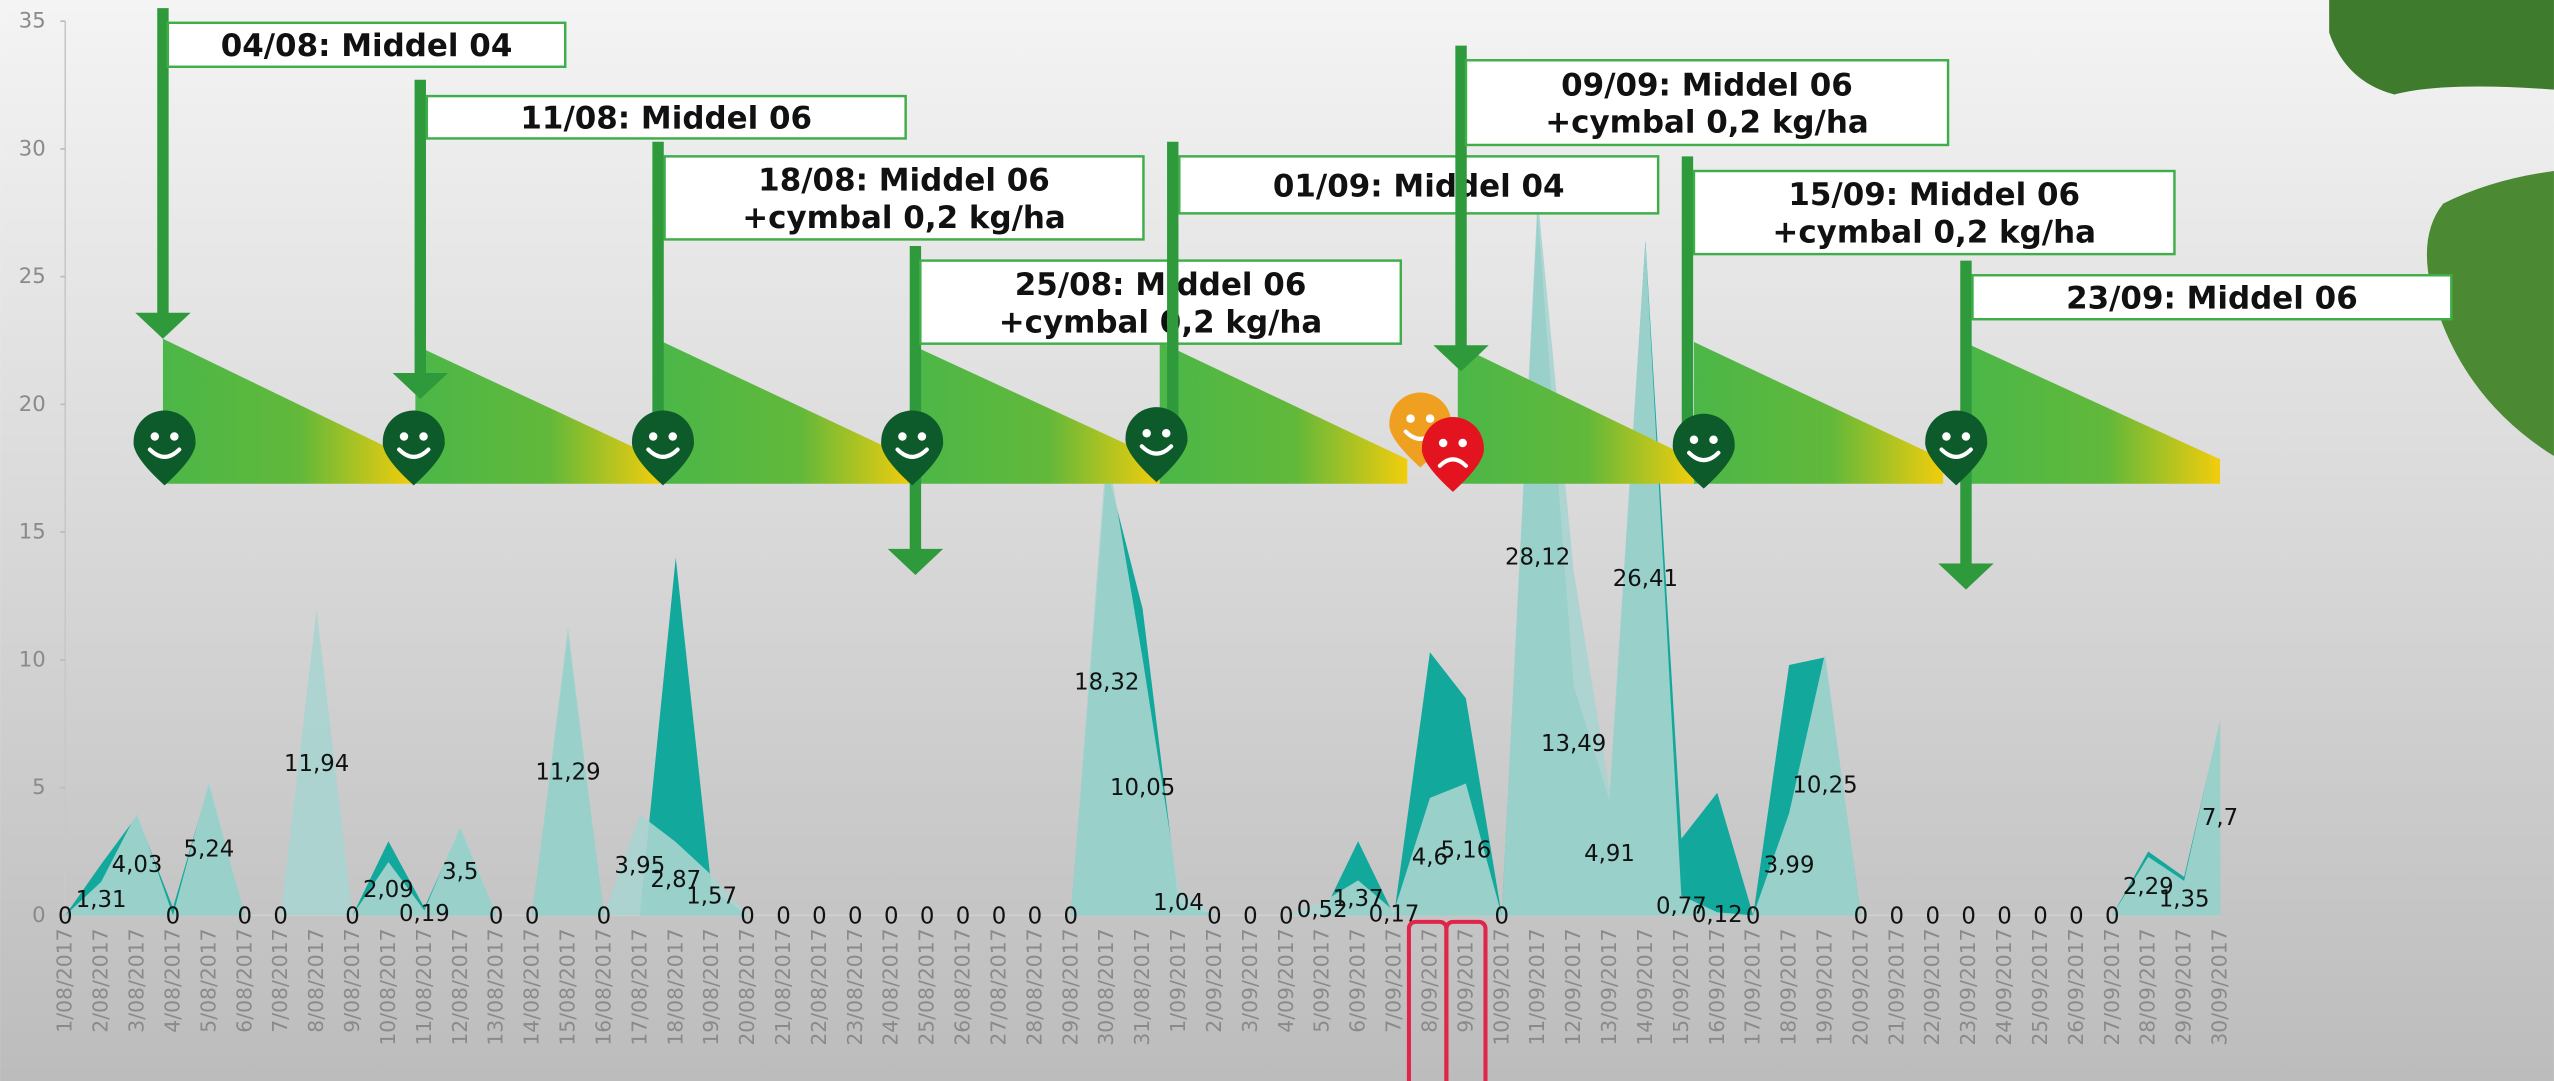  I want to click on x-tick-label: 9/09/2017, so click(1465, 980).